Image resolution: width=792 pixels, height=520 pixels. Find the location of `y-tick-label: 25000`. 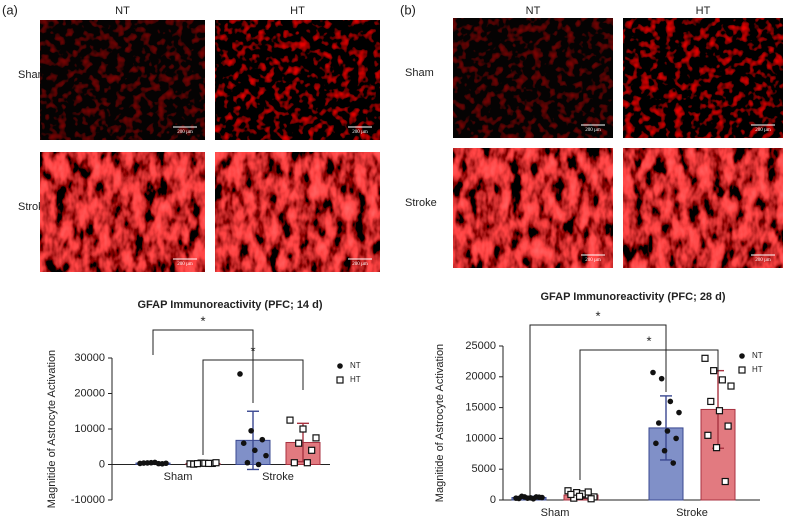

y-tick-label: 25000 is located at coordinates (480, 346).